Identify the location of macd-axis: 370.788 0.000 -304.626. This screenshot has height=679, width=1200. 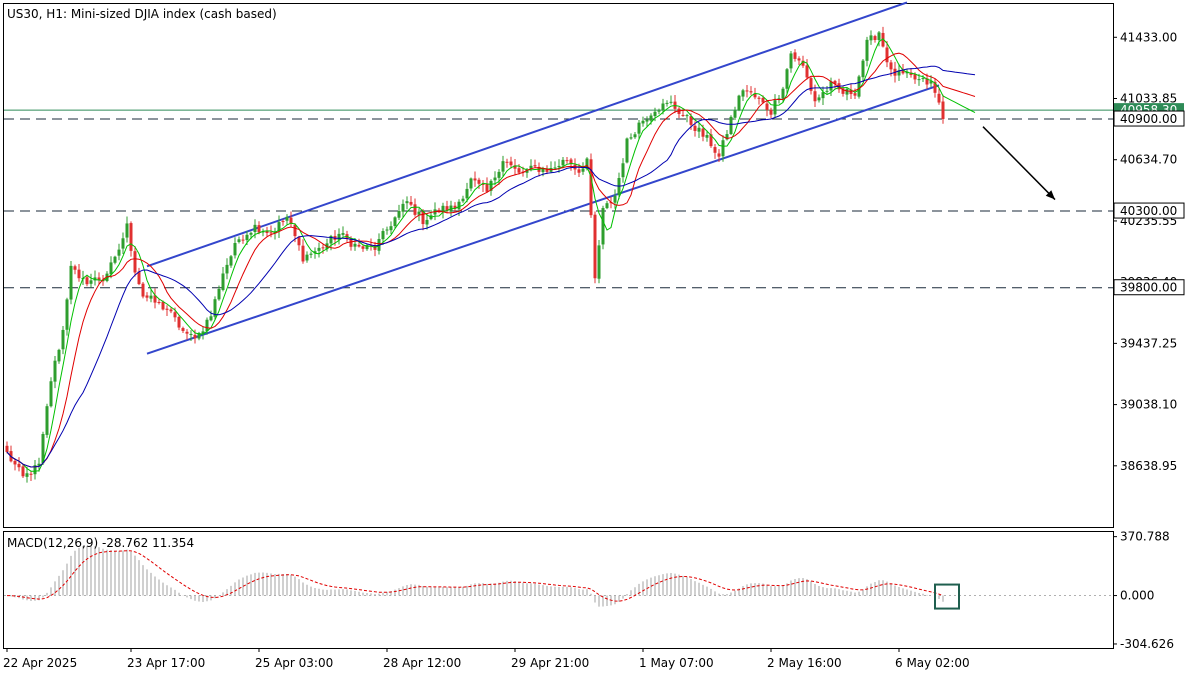
(1143, 590).